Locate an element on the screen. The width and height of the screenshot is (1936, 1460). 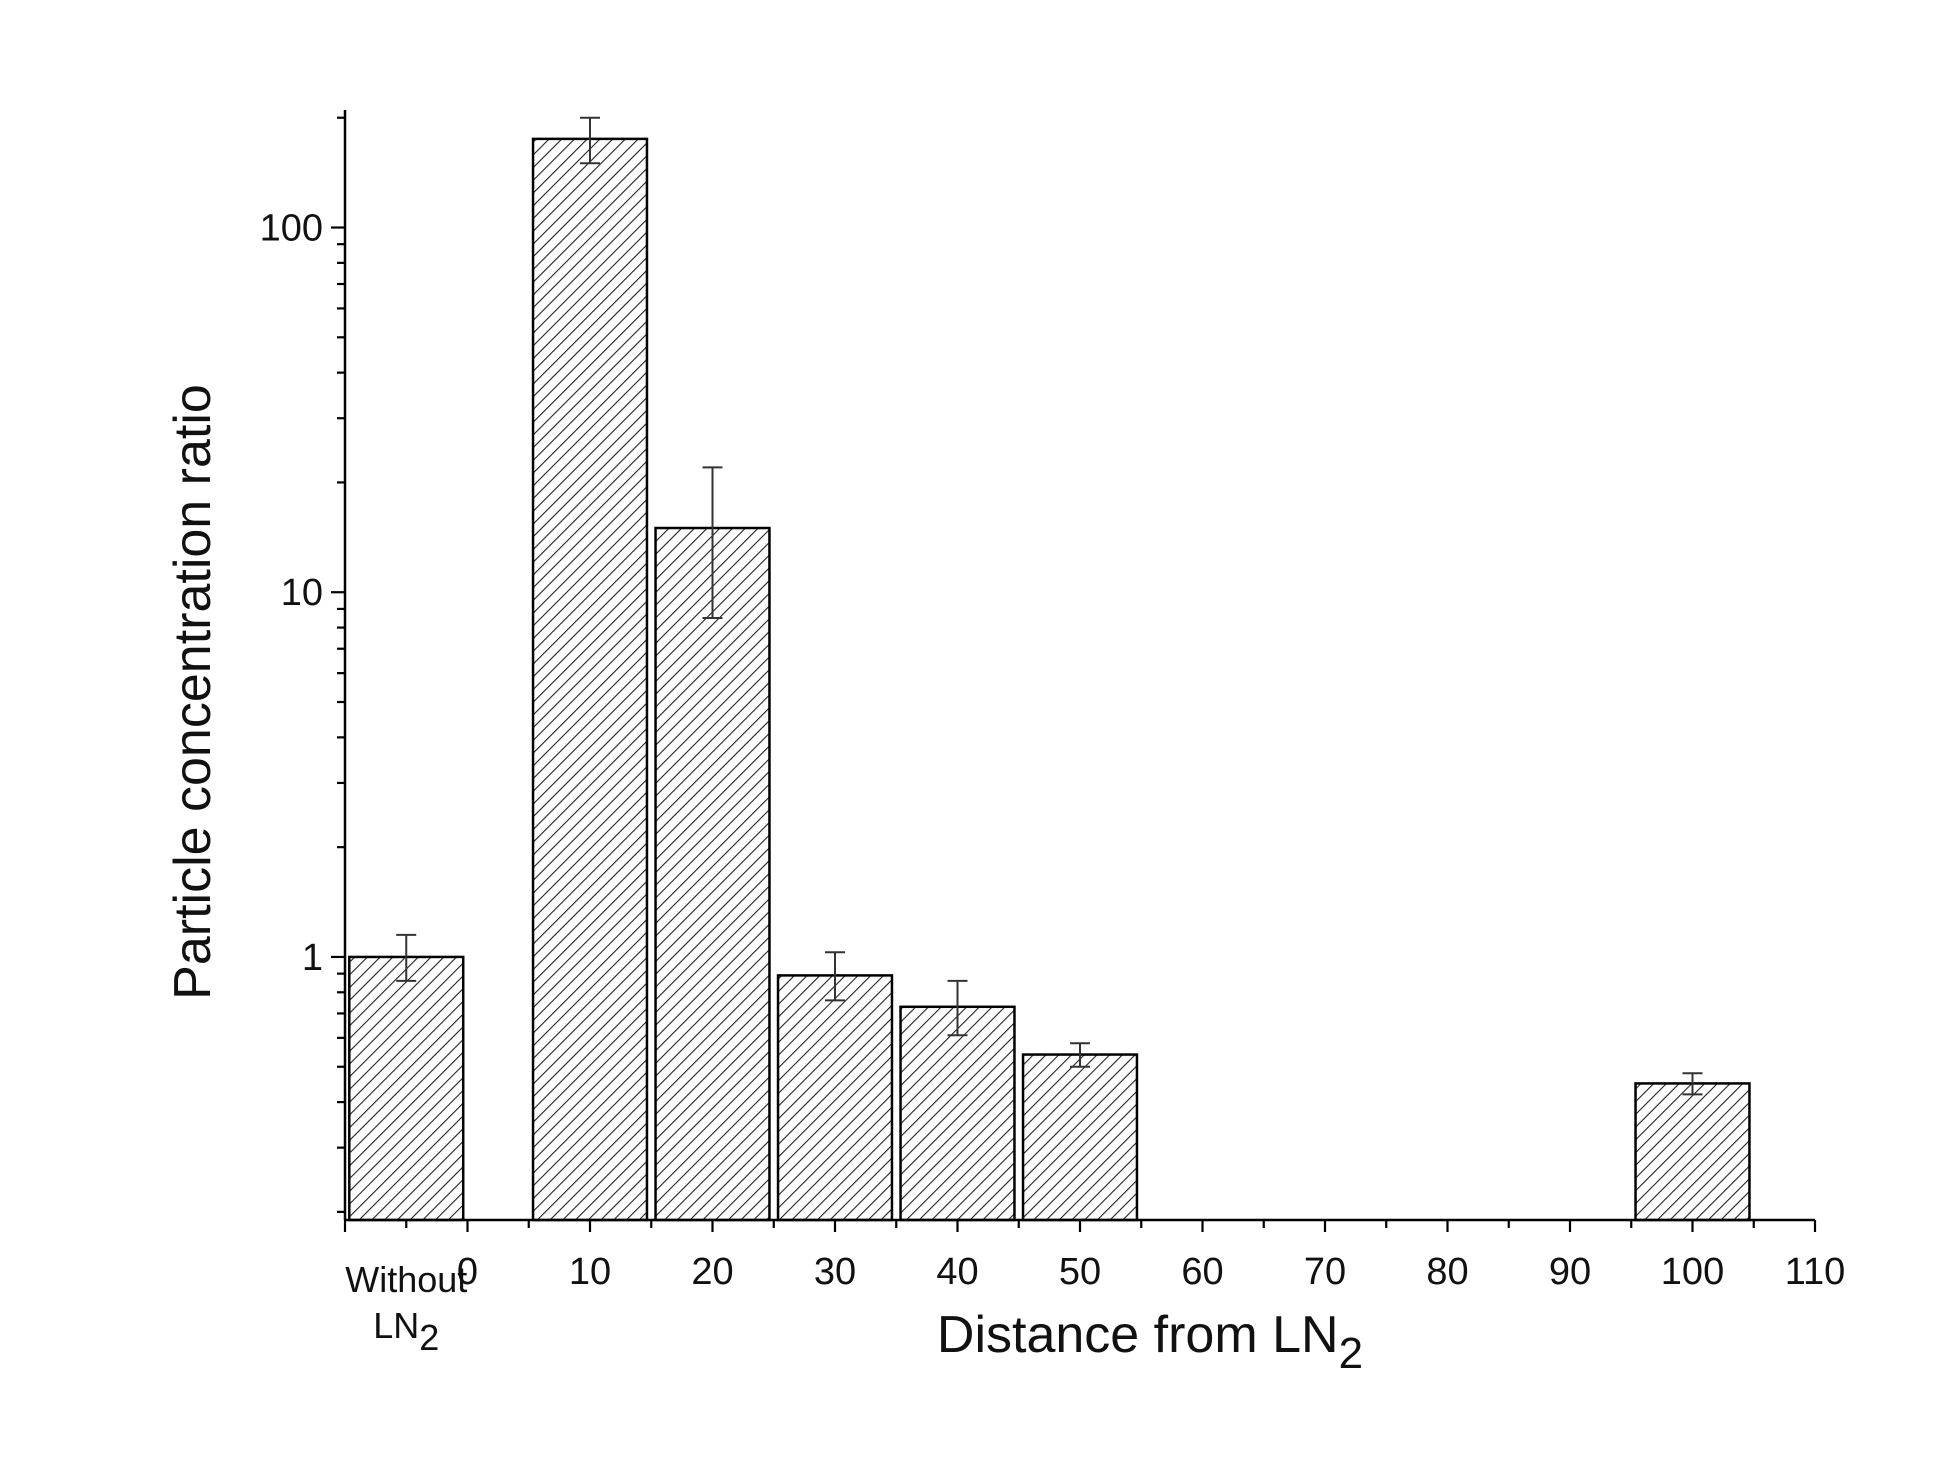
y-tick-label: 10 is located at coordinates (302, 593).